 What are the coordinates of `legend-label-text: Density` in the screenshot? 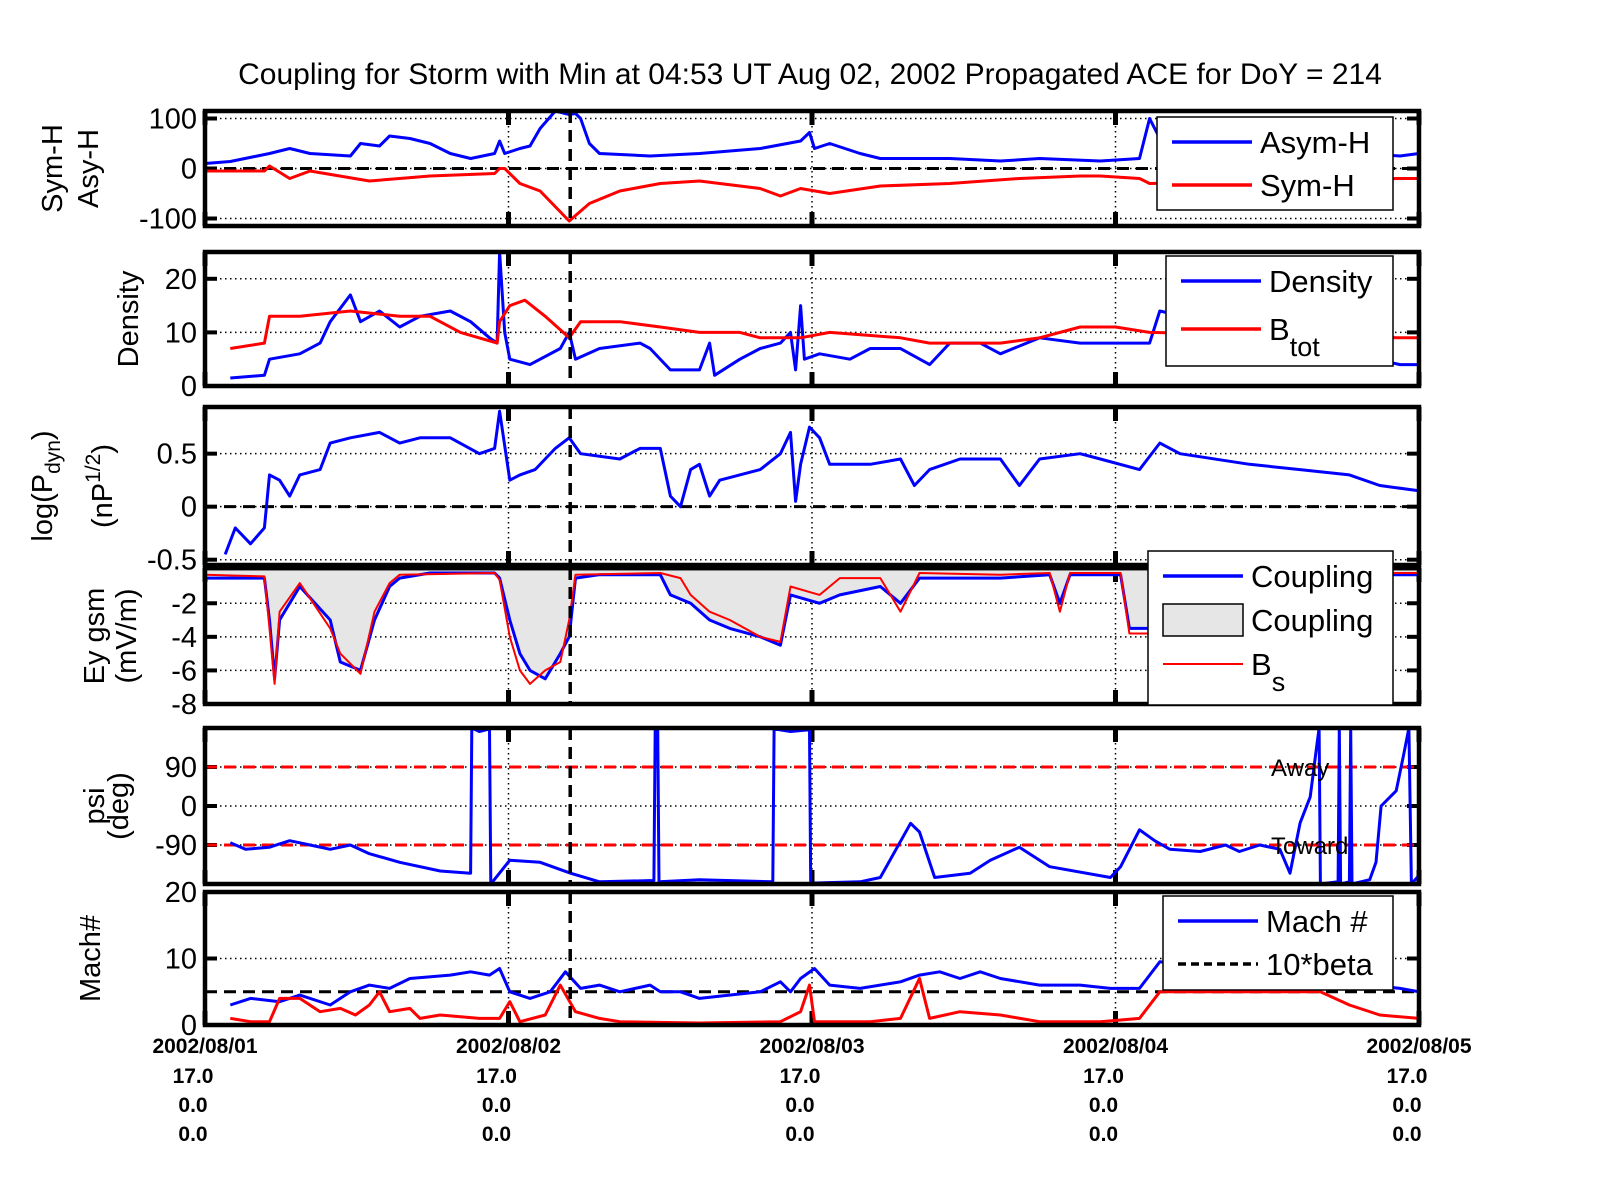 It's located at (1321, 281).